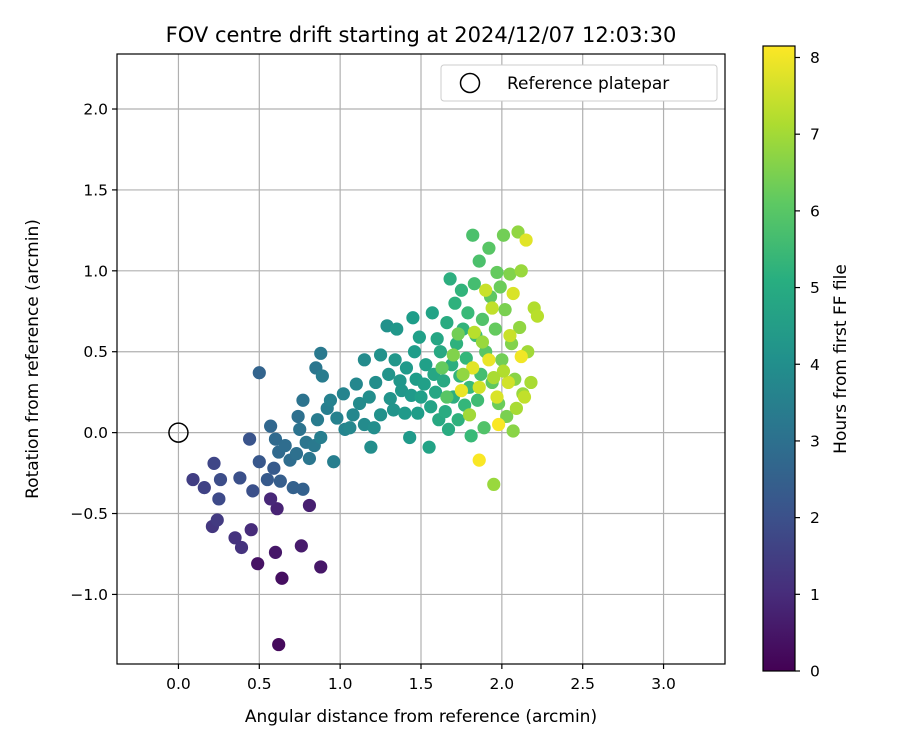 The width and height of the screenshot is (900, 750). Describe the element at coordinates (588, 84) in the screenshot. I see `legend-label: Reference platepar` at that location.